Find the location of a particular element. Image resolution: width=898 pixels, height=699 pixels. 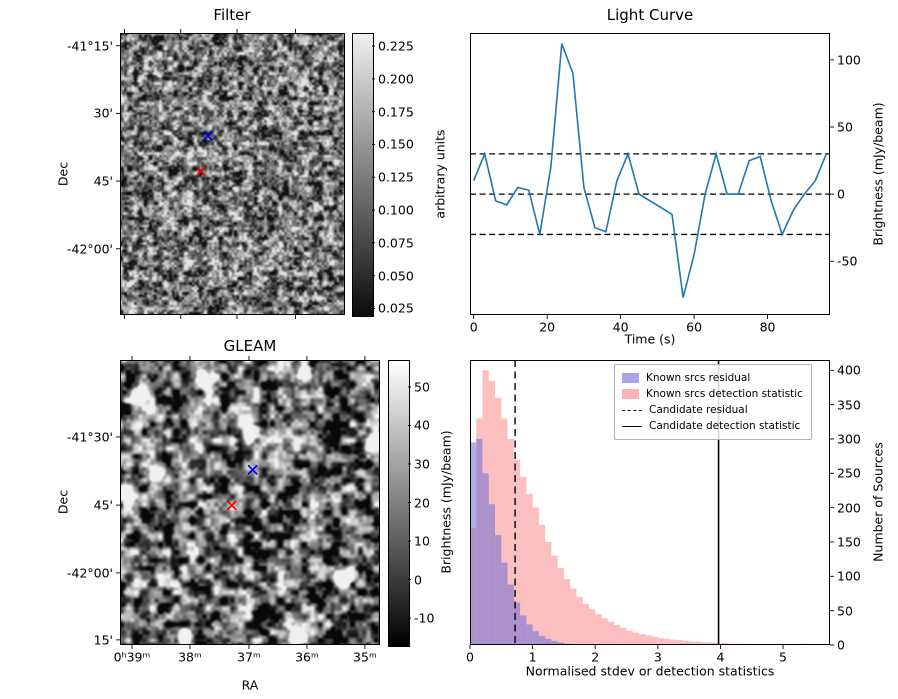

legend-label-candidate-residual: Candidate residual is located at coordinates (698, 410).